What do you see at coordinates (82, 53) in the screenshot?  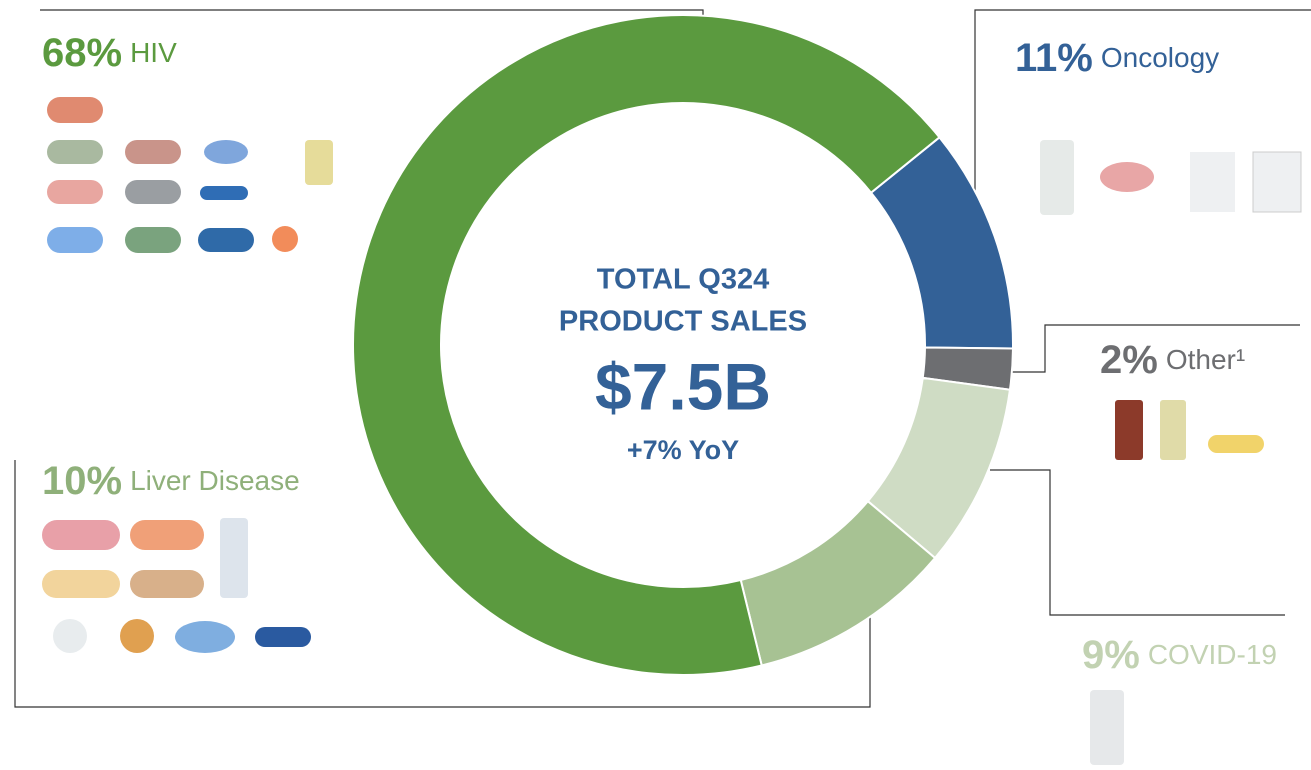 I see `segment-percent: 68%` at bounding box center [82, 53].